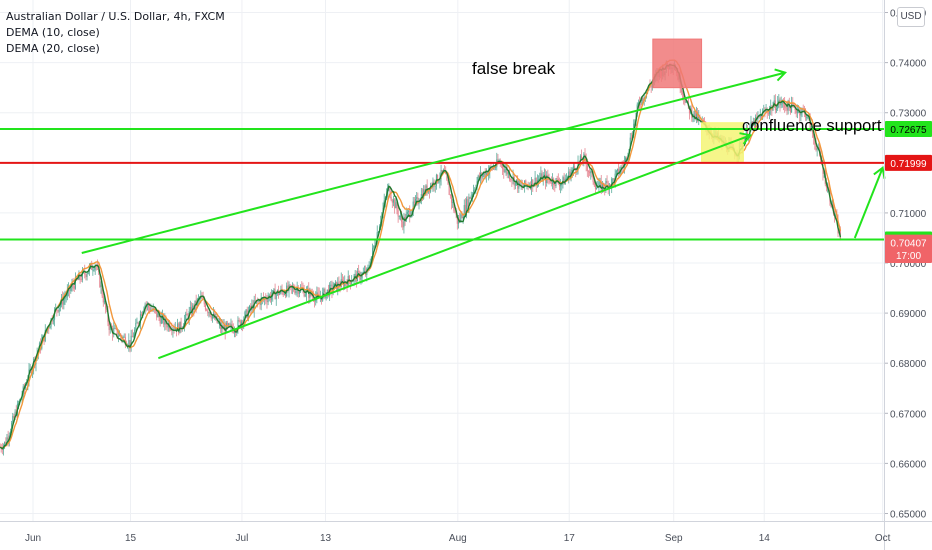  Describe the element at coordinates (911, 17) in the screenshot. I see `currency-button: USD` at that location.